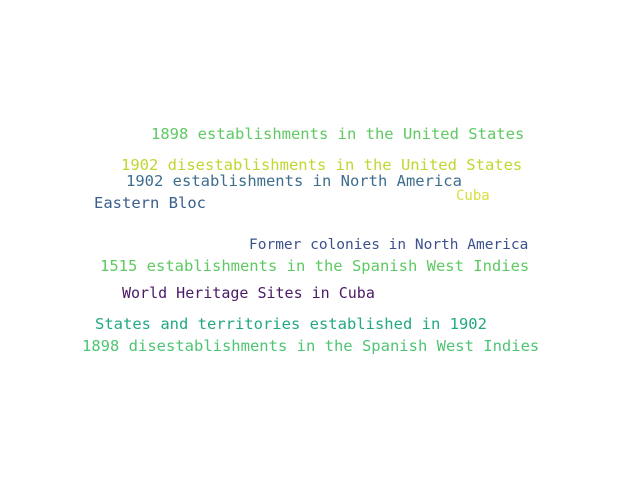  Describe the element at coordinates (294, 181) in the screenshot. I see `word-1902-establishments-north-america: 1902 establishments in North America` at that location.